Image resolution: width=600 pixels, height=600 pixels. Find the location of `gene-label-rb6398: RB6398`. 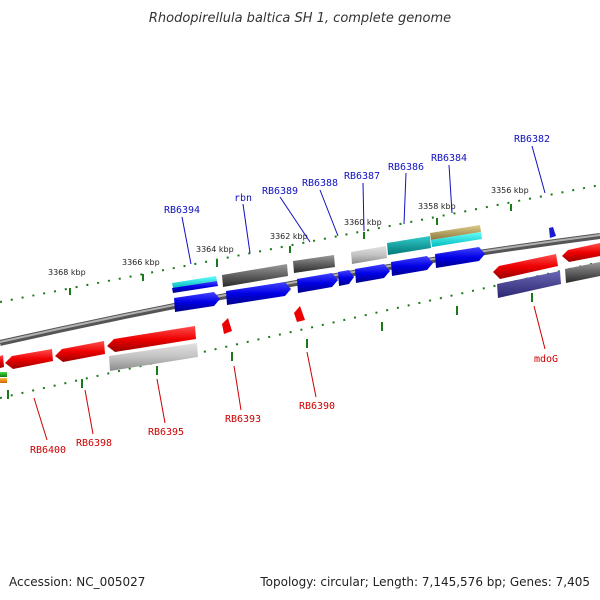

gene-label-rb6398: RB6398 is located at coordinates (94, 443).